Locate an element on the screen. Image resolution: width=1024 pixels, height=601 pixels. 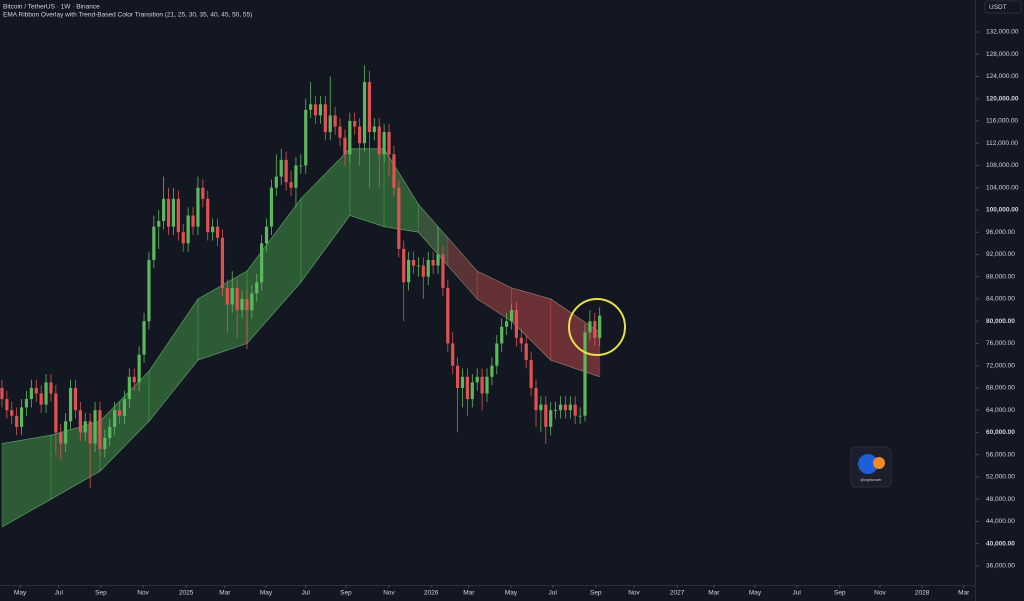
y-tick-label: 60,000.00 is located at coordinates (1000, 432).